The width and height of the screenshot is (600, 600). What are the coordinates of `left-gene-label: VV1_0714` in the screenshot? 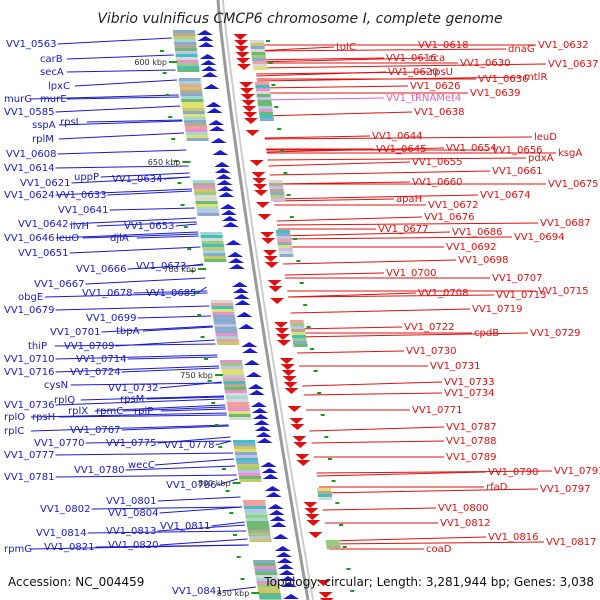 It's located at (101, 359).